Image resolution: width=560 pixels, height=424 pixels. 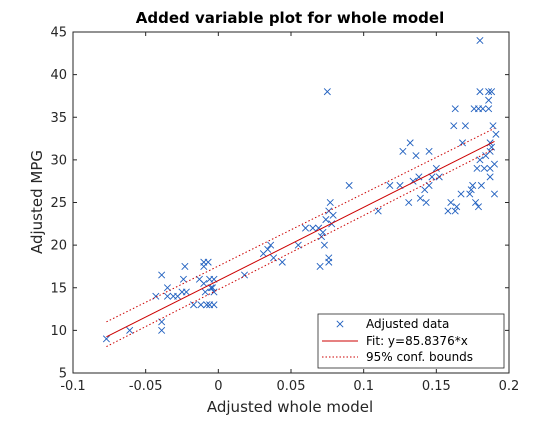 What do you see at coordinates (58, 75) in the screenshot?
I see `y-tick-label: 40` at bounding box center [58, 75].